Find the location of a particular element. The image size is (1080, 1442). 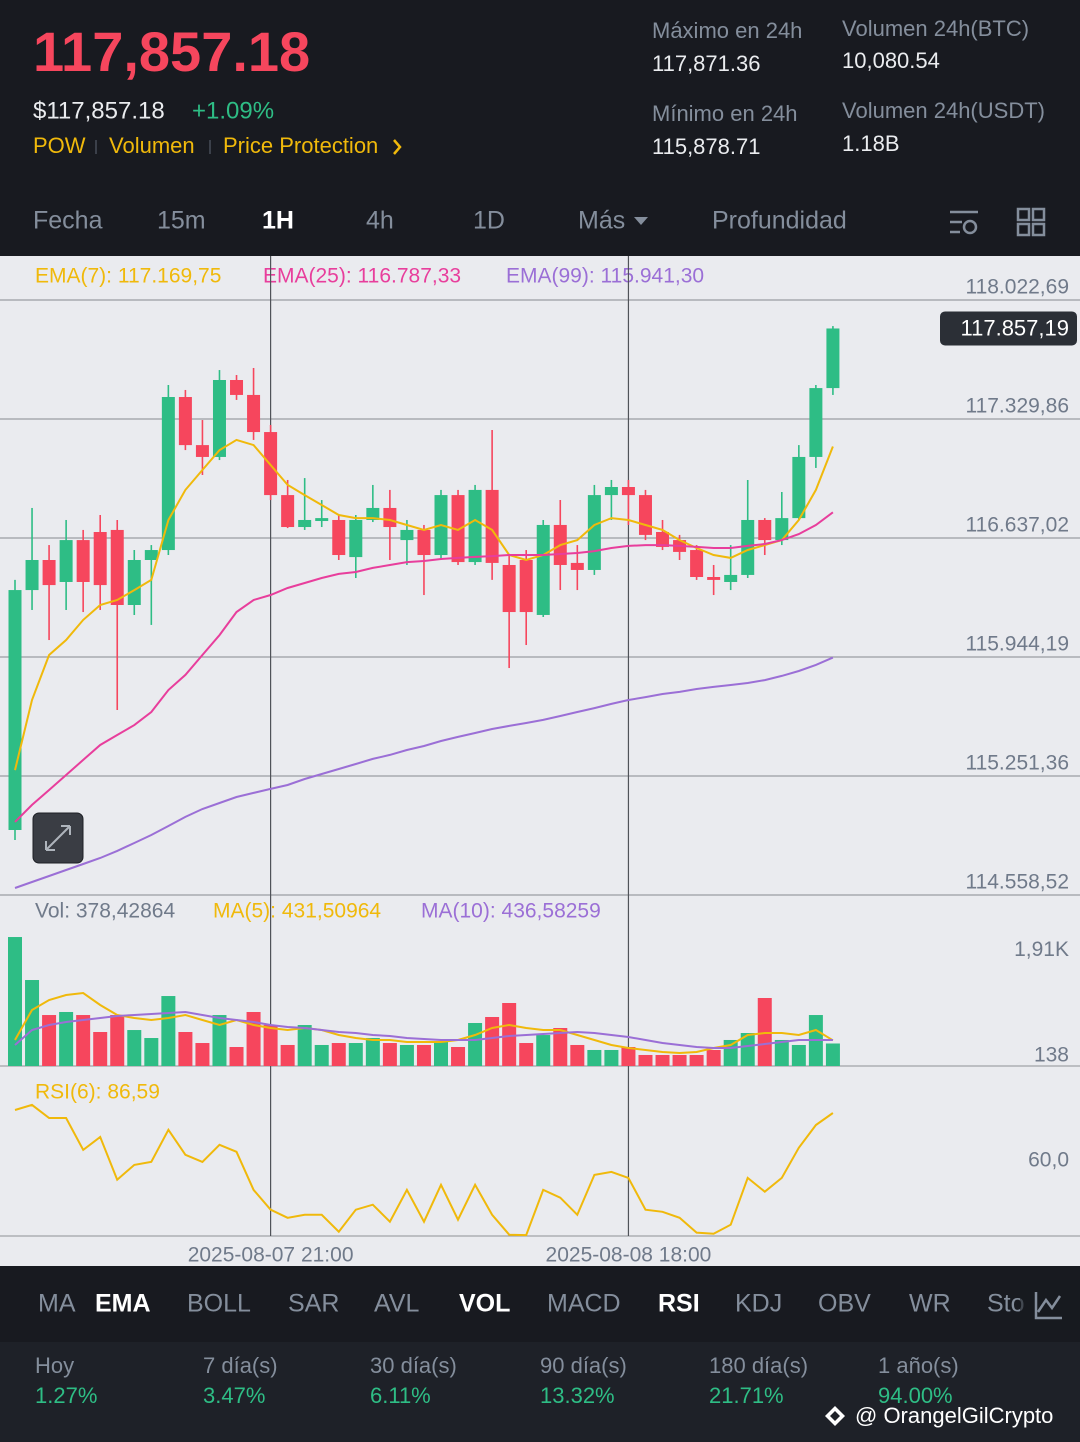

indicator: WR is located at coordinates (930, 1304).